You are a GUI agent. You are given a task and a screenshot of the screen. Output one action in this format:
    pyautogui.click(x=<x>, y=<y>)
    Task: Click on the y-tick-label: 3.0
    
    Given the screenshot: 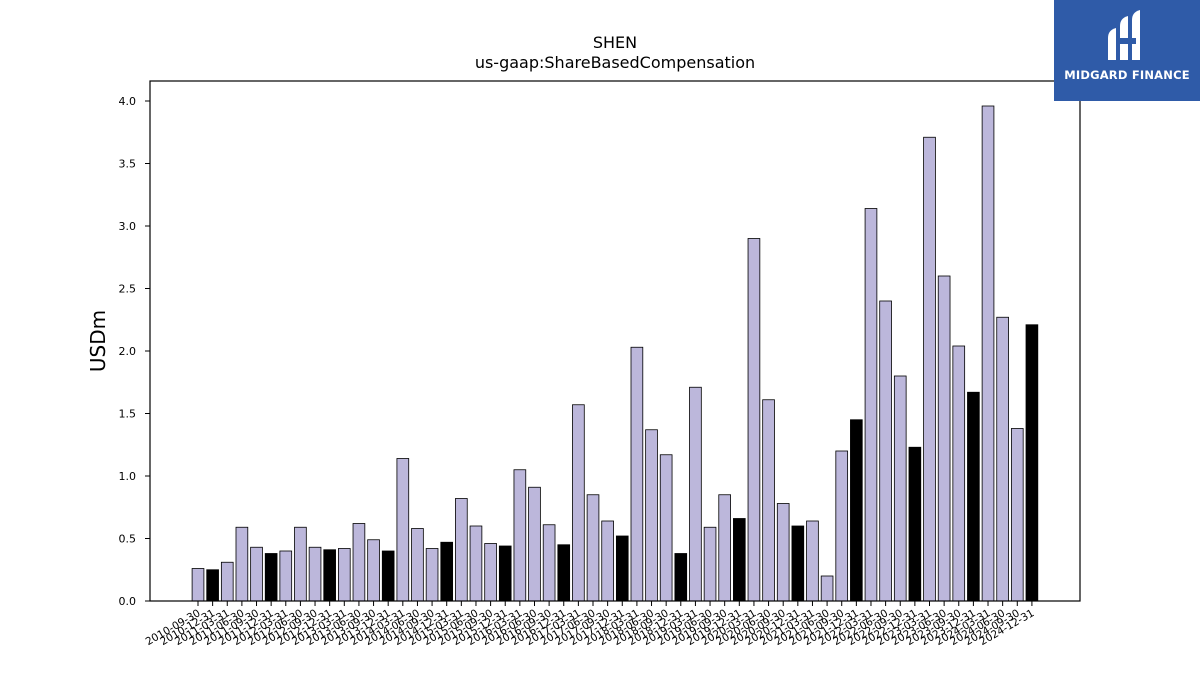 What is the action you would take?
    pyautogui.click(x=128, y=226)
    